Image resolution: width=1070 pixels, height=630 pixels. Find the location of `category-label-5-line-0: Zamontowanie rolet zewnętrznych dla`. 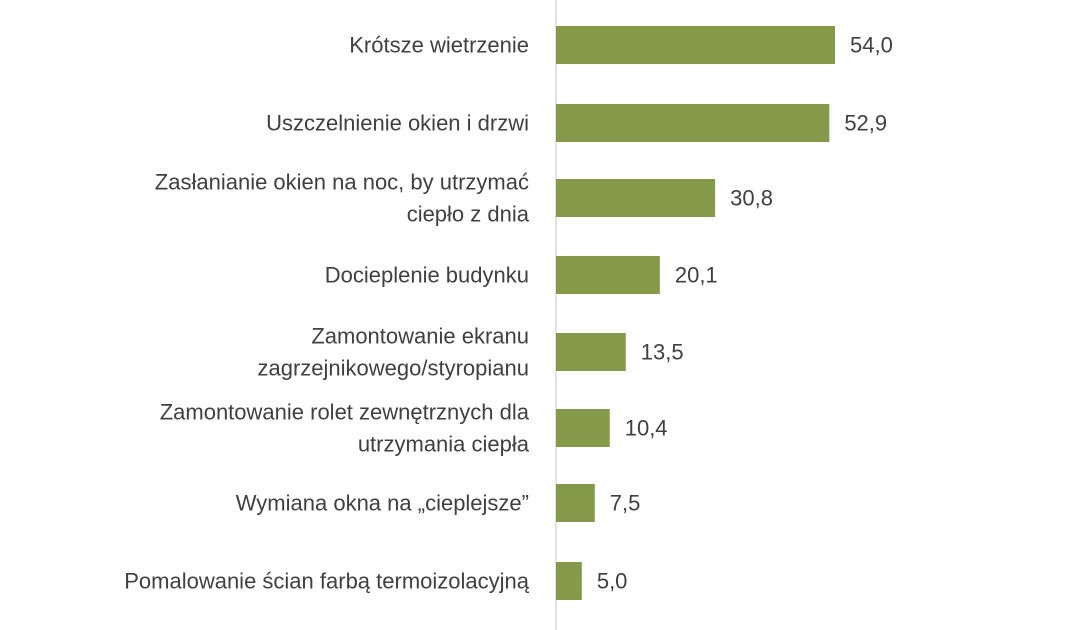

category-label-5-line-0: Zamontowanie rolet zewnętrznych dla is located at coordinates (345, 412).